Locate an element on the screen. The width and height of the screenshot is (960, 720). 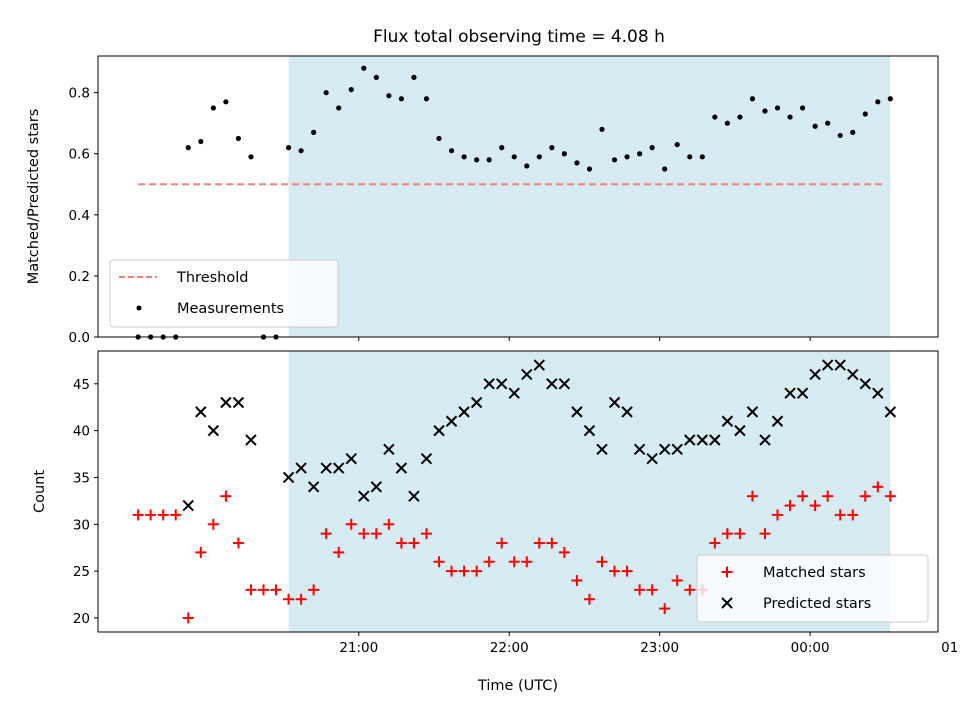
legend-measurements-label: Measurements is located at coordinates (230, 309).